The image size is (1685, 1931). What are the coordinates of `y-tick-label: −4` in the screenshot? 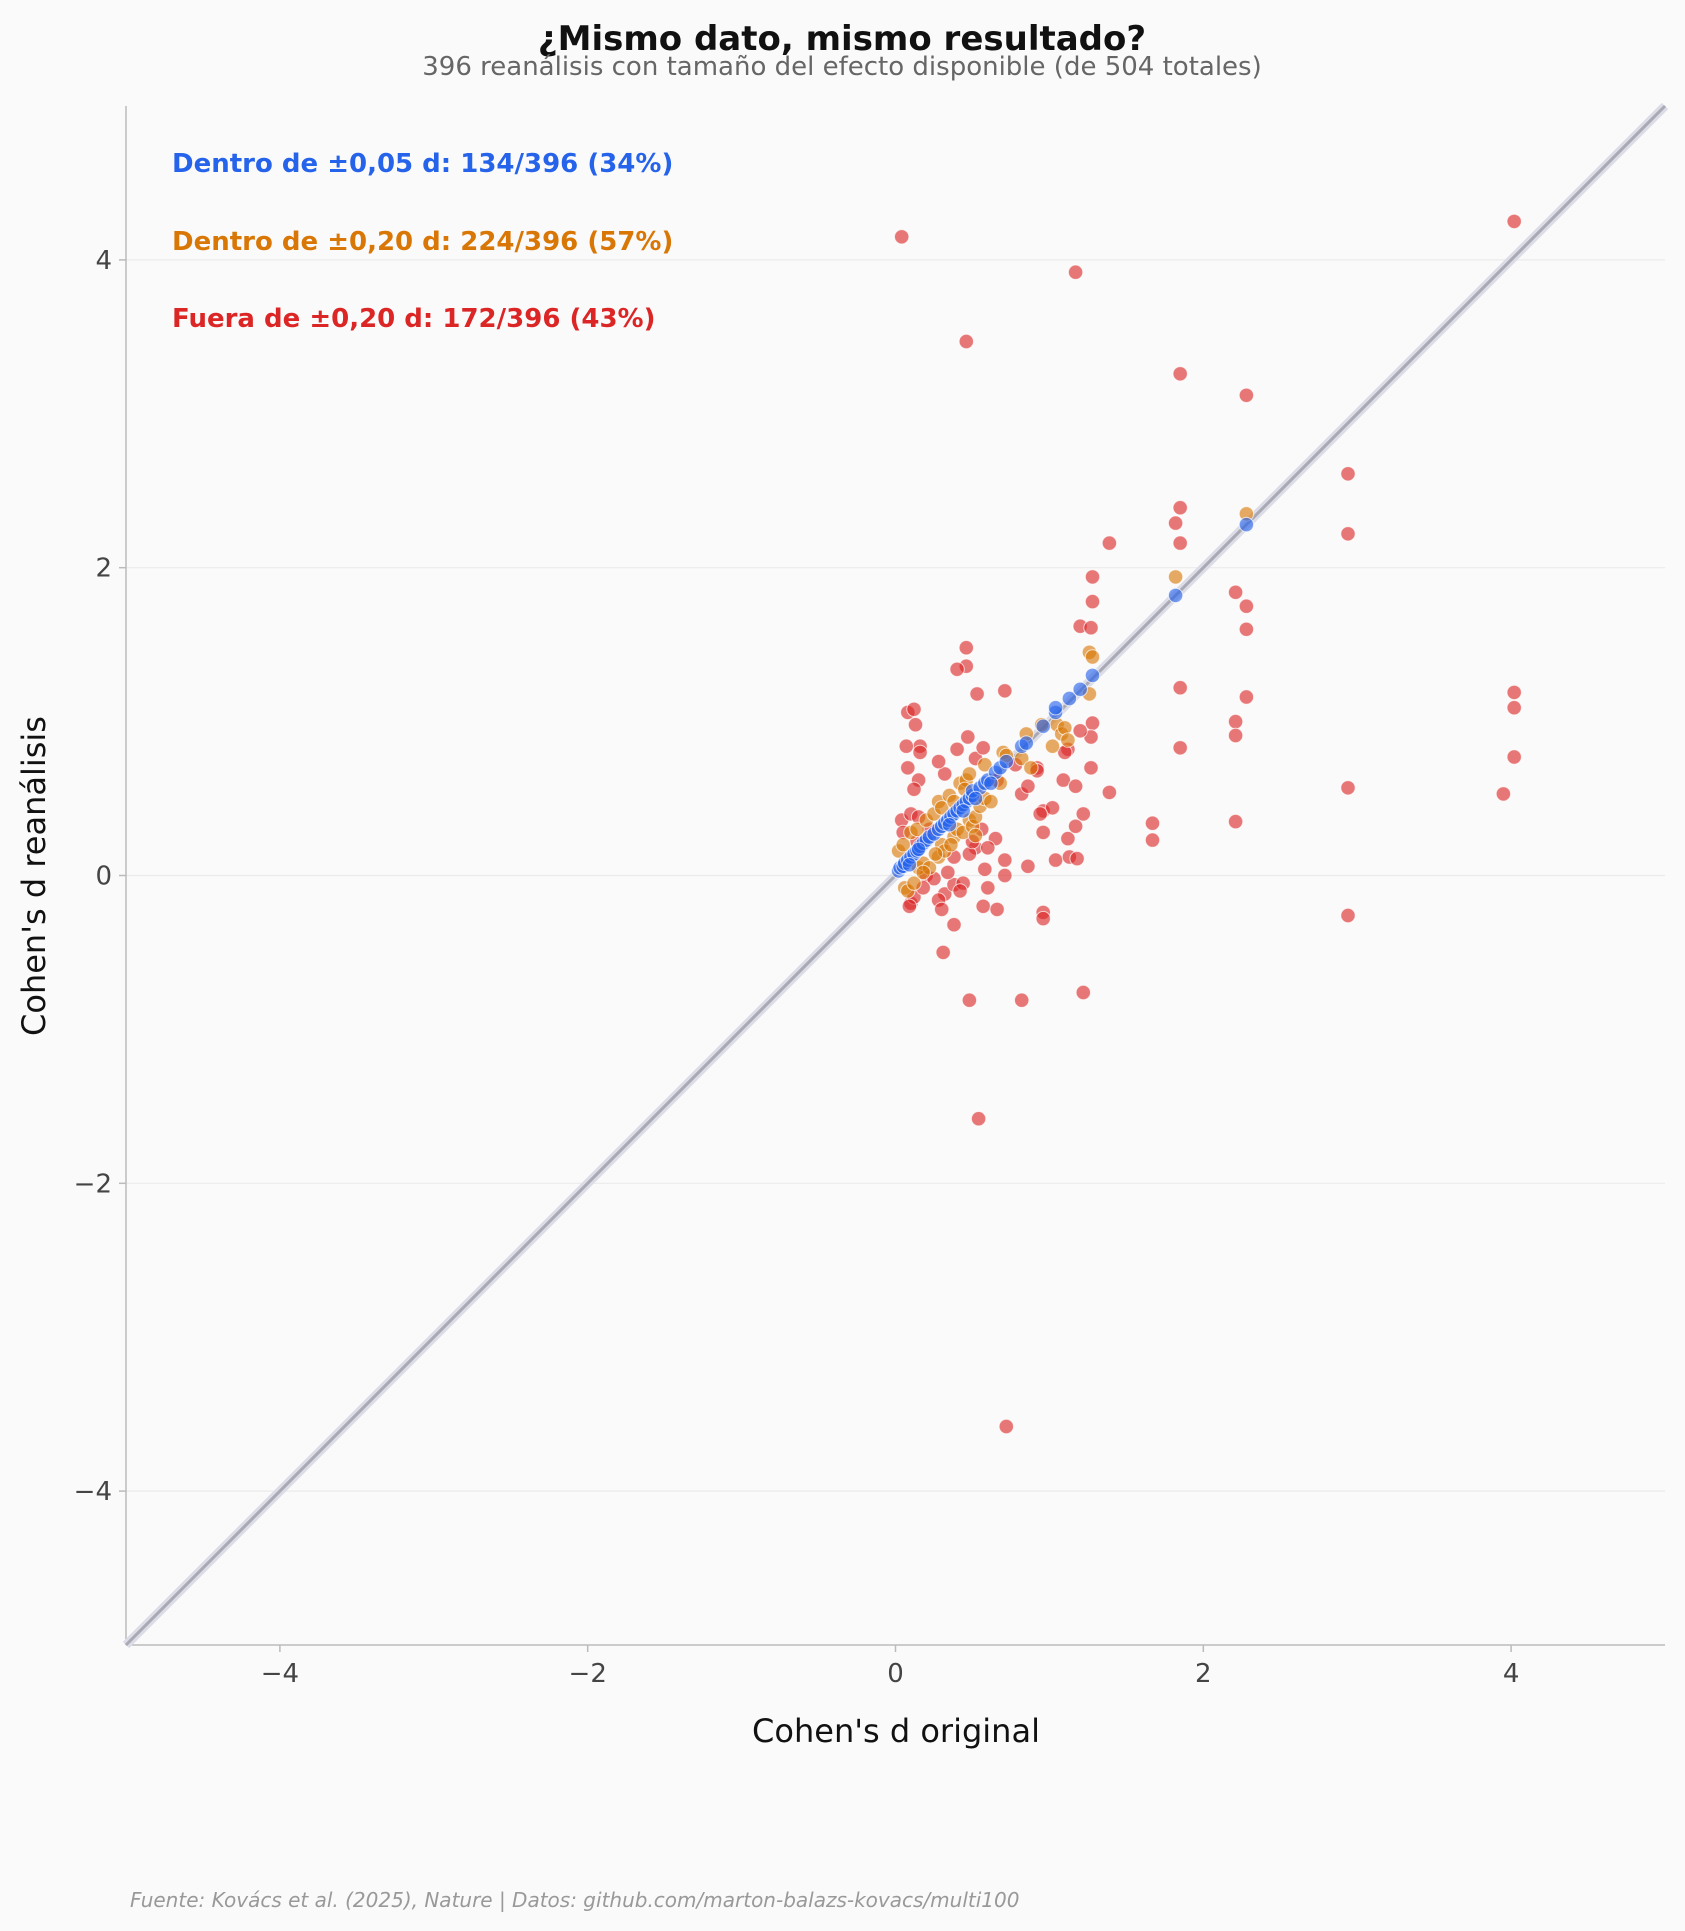 It's located at (93, 1492).